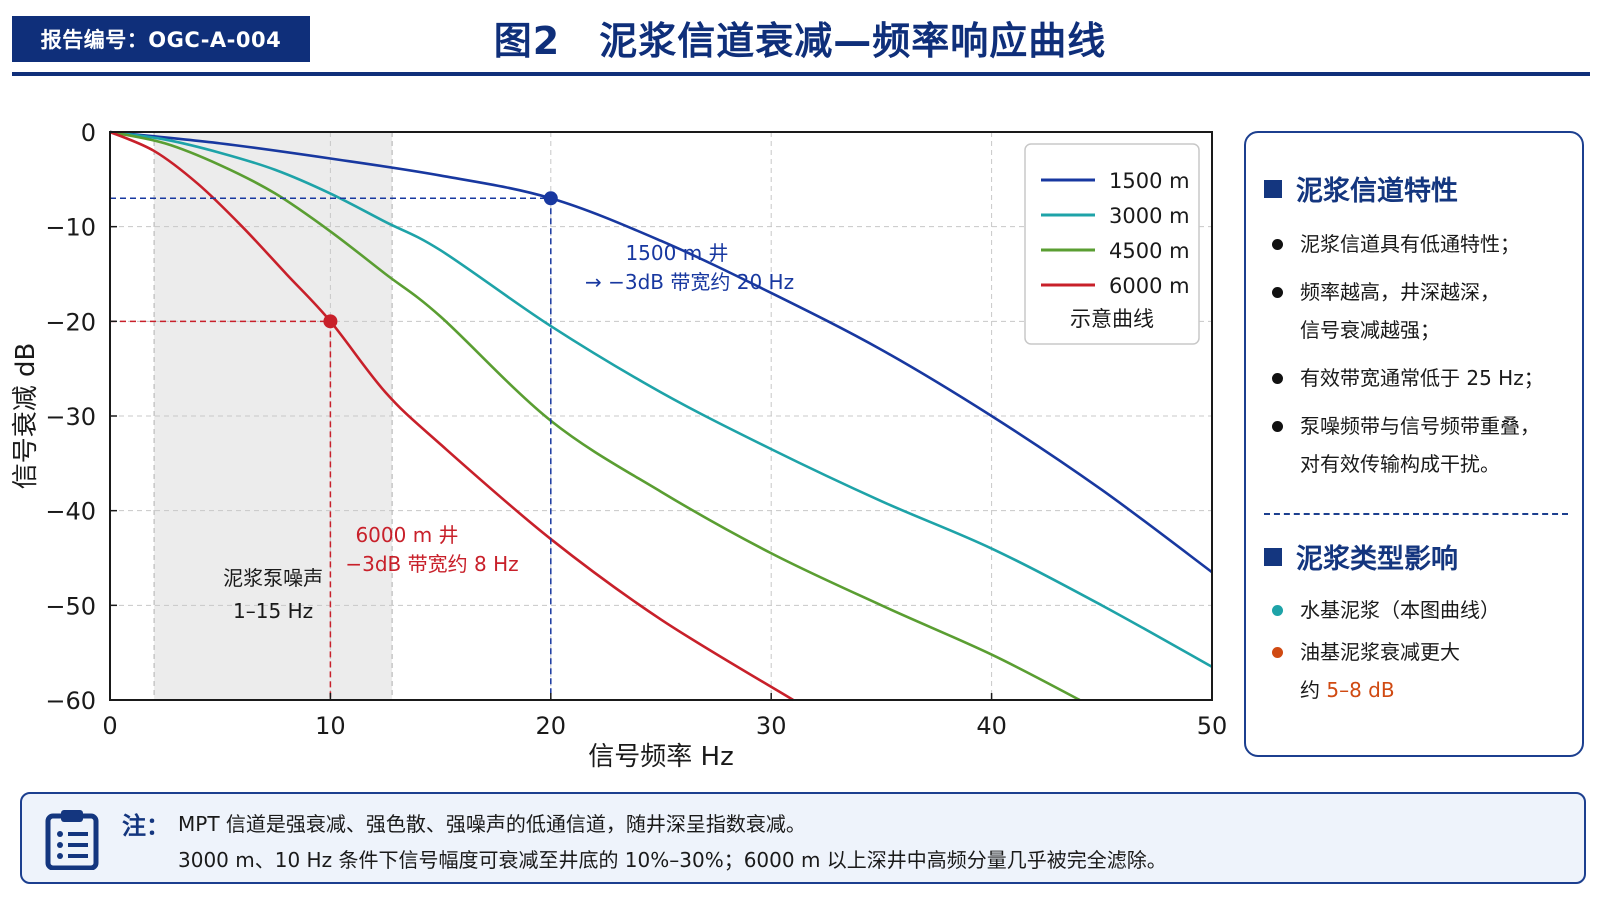  I want to click on list-item-text: 泵噪频带与信号频带重叠，, so click(1420, 426).